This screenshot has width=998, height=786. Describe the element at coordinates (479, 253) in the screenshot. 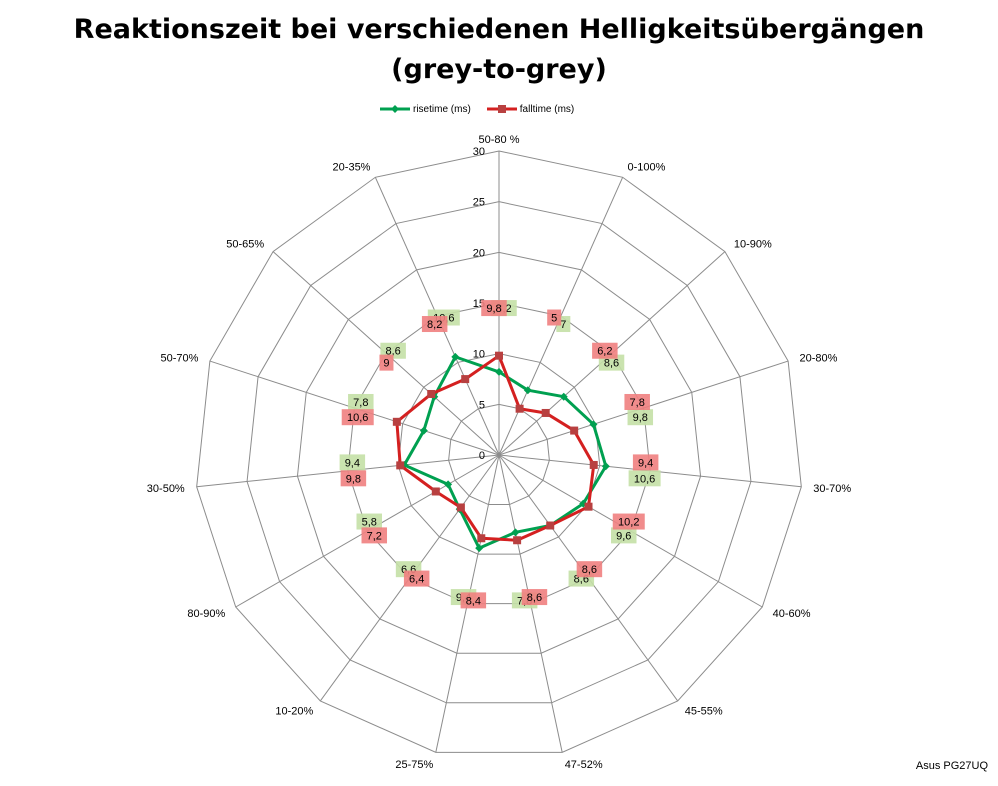

I see `radial-tick-label: 20` at that location.